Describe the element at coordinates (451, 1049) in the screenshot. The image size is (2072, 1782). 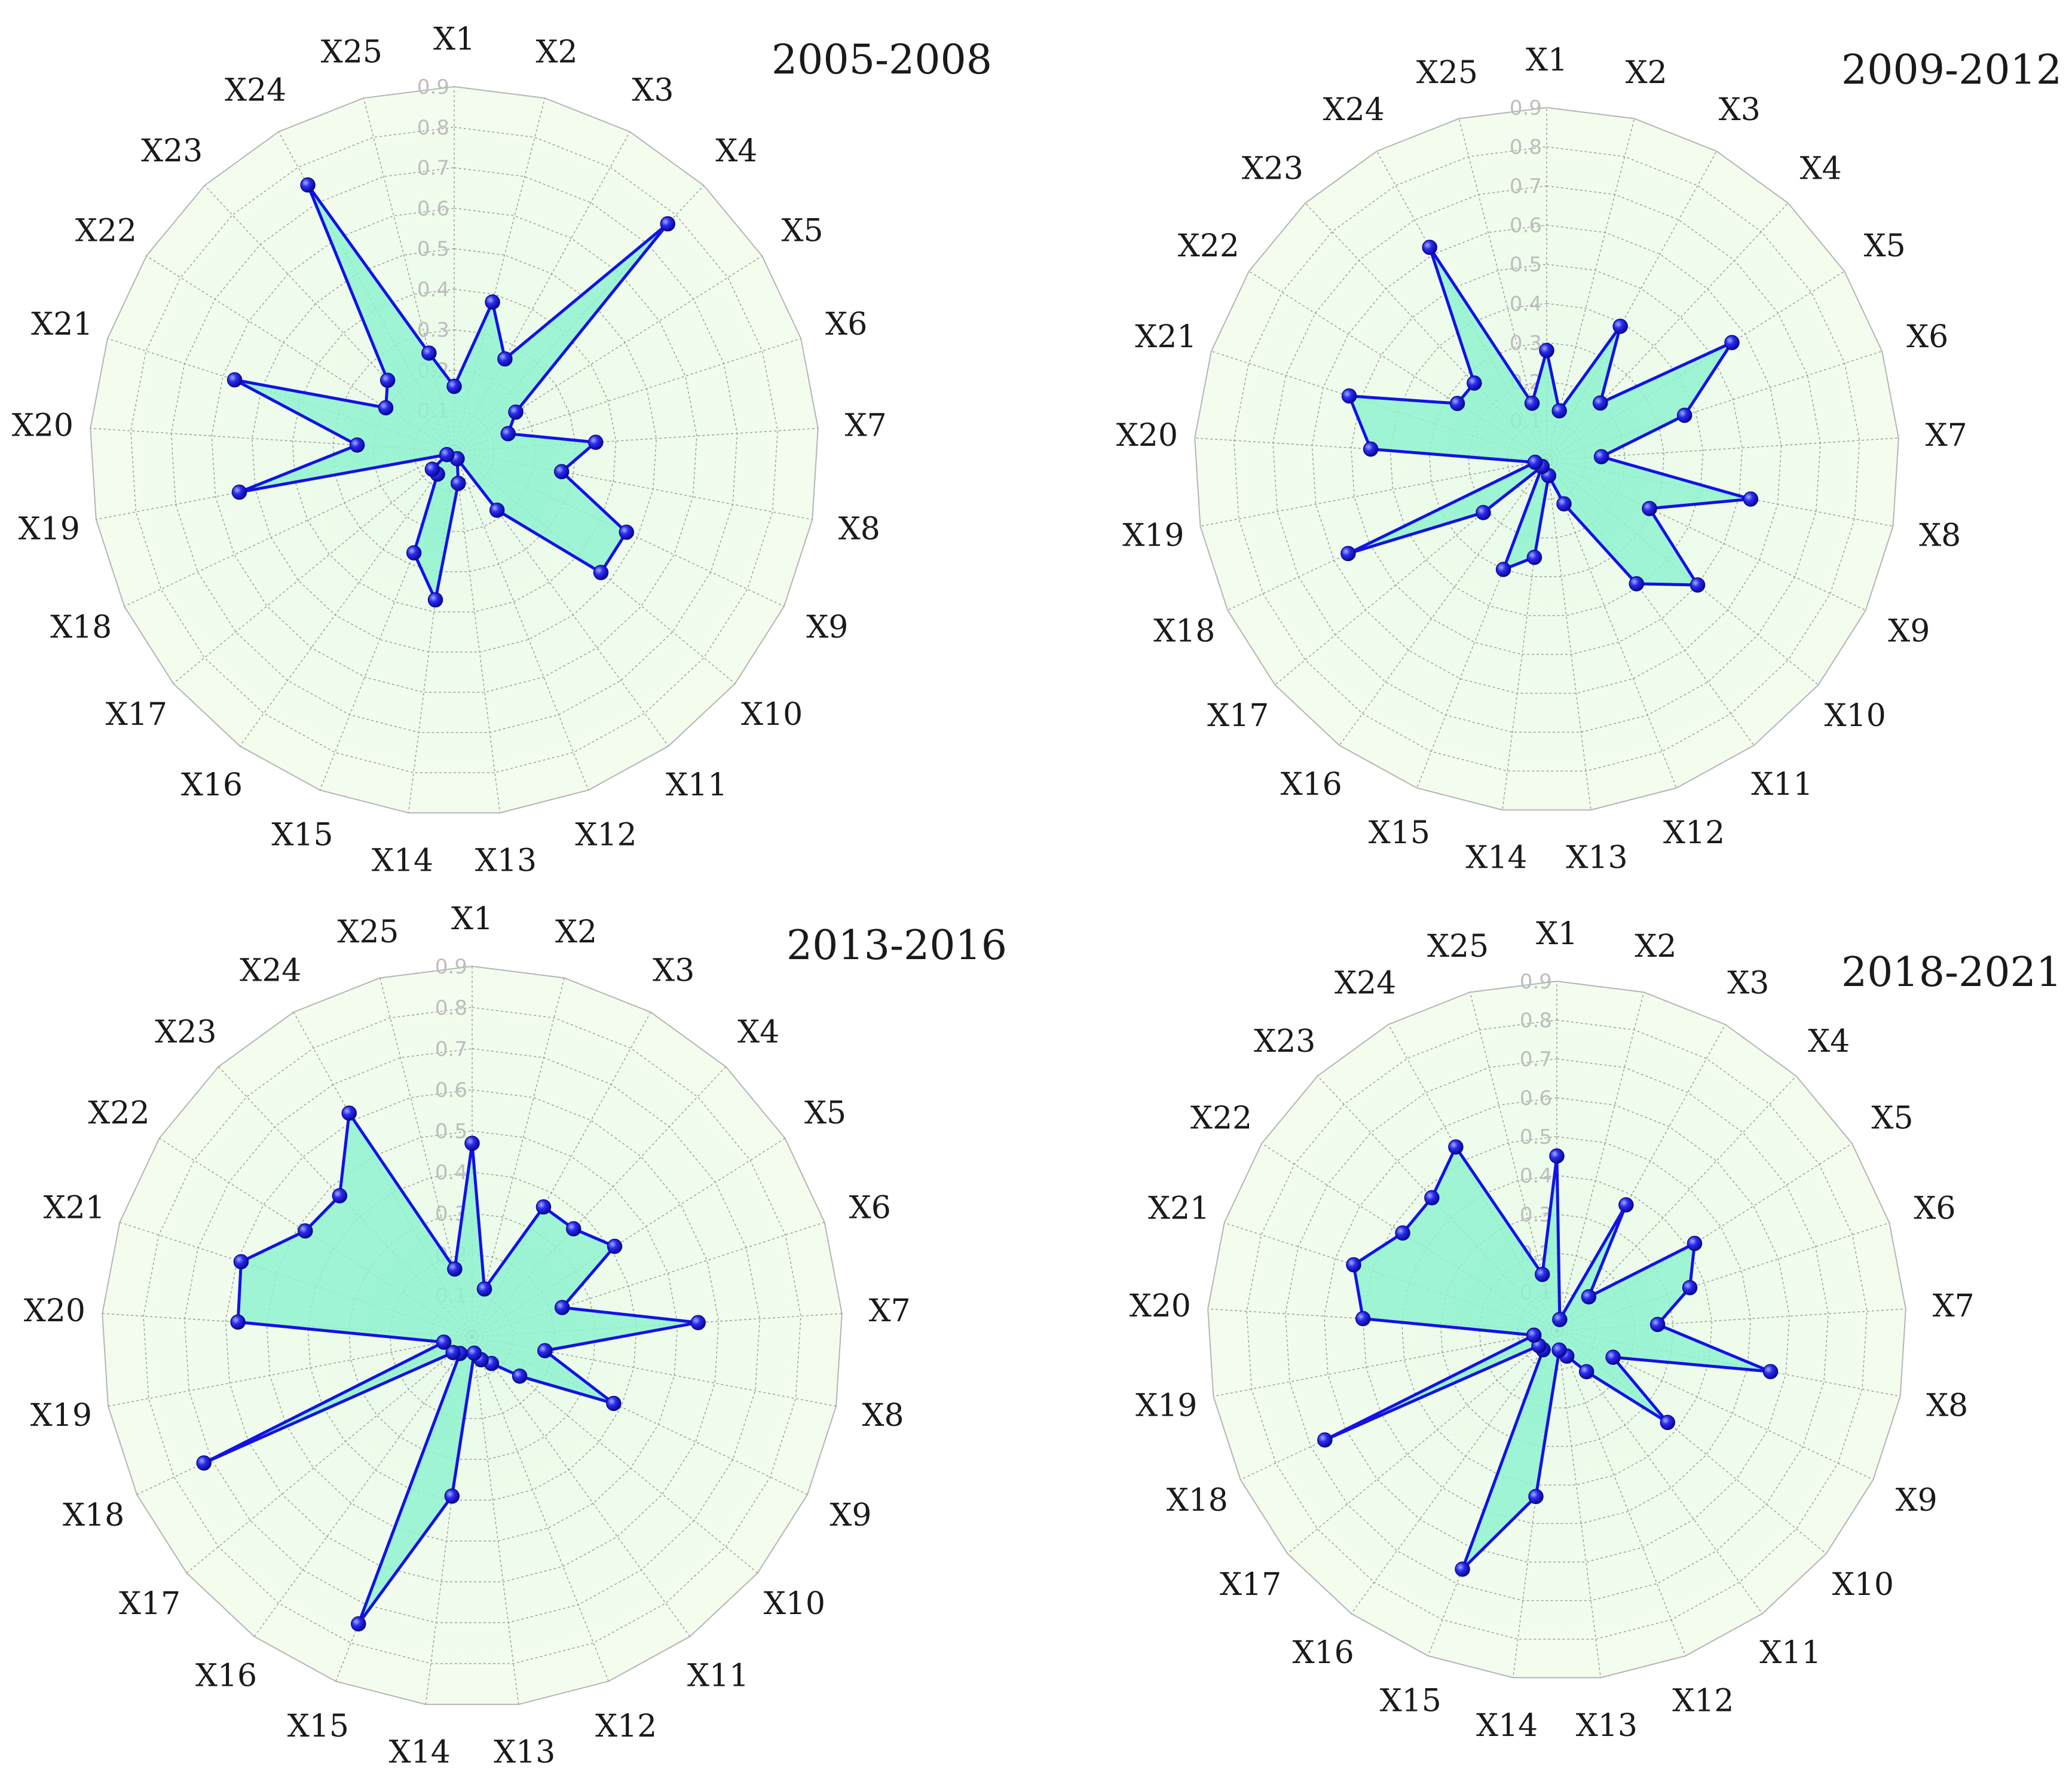
I see `radial-tick-label: 0.7` at that location.